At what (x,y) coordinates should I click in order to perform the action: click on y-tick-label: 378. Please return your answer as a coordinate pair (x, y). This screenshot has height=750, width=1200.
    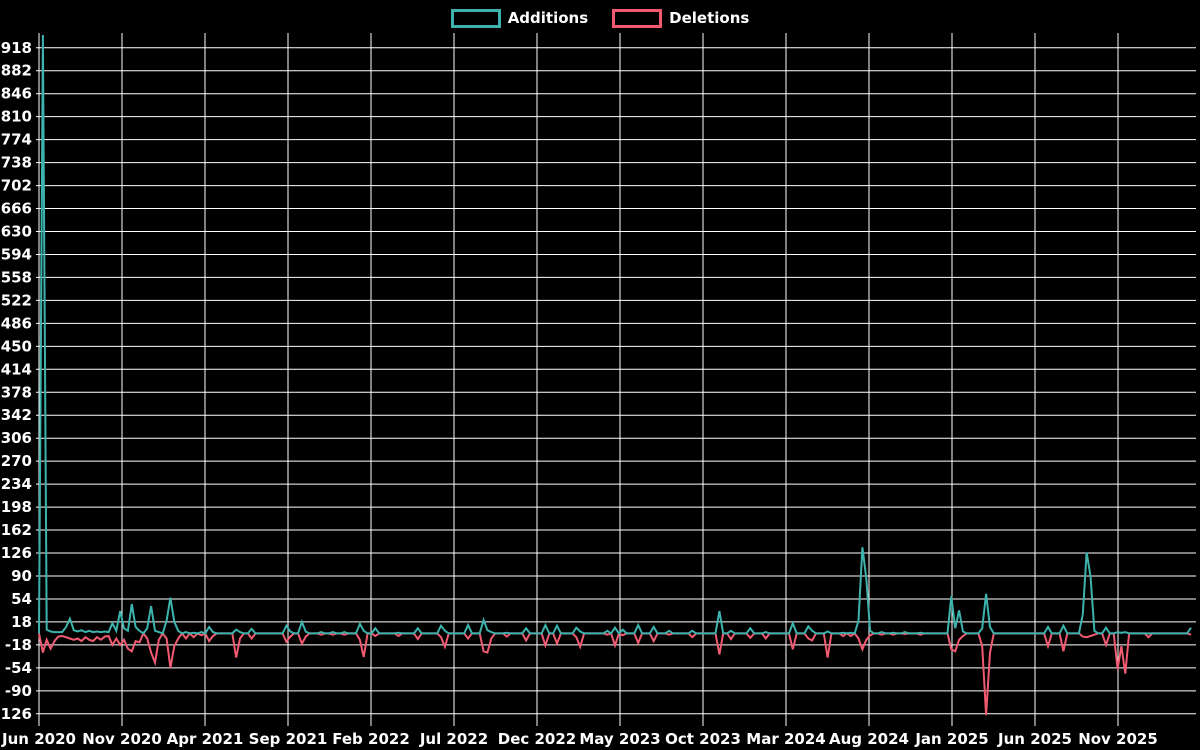
    Looking at the image, I should click on (16, 392).